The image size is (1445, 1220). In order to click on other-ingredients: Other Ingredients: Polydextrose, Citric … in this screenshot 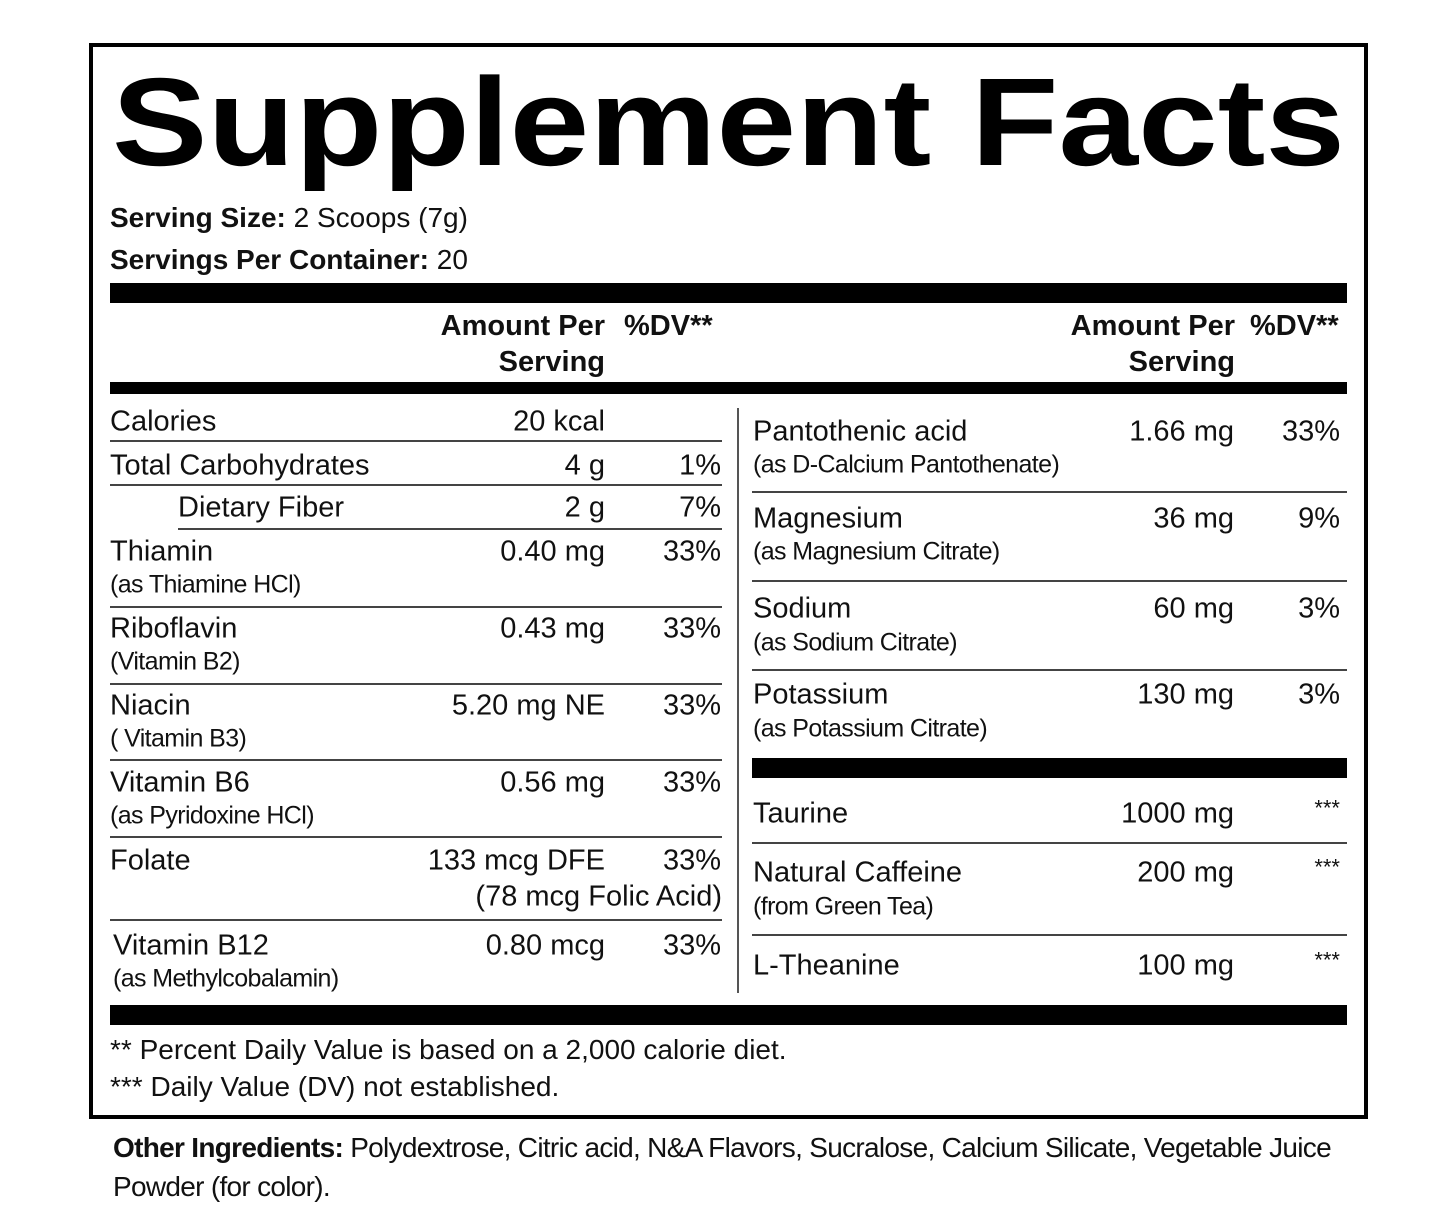, I will do `click(728, 1167)`.